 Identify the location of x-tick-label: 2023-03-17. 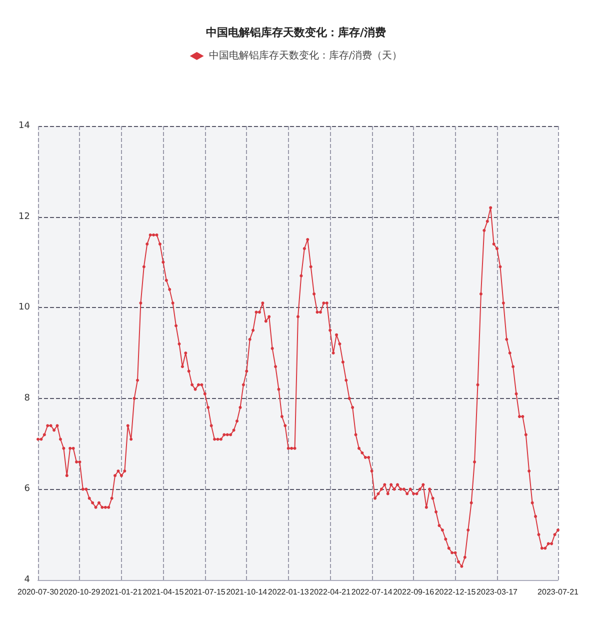
(497, 592).